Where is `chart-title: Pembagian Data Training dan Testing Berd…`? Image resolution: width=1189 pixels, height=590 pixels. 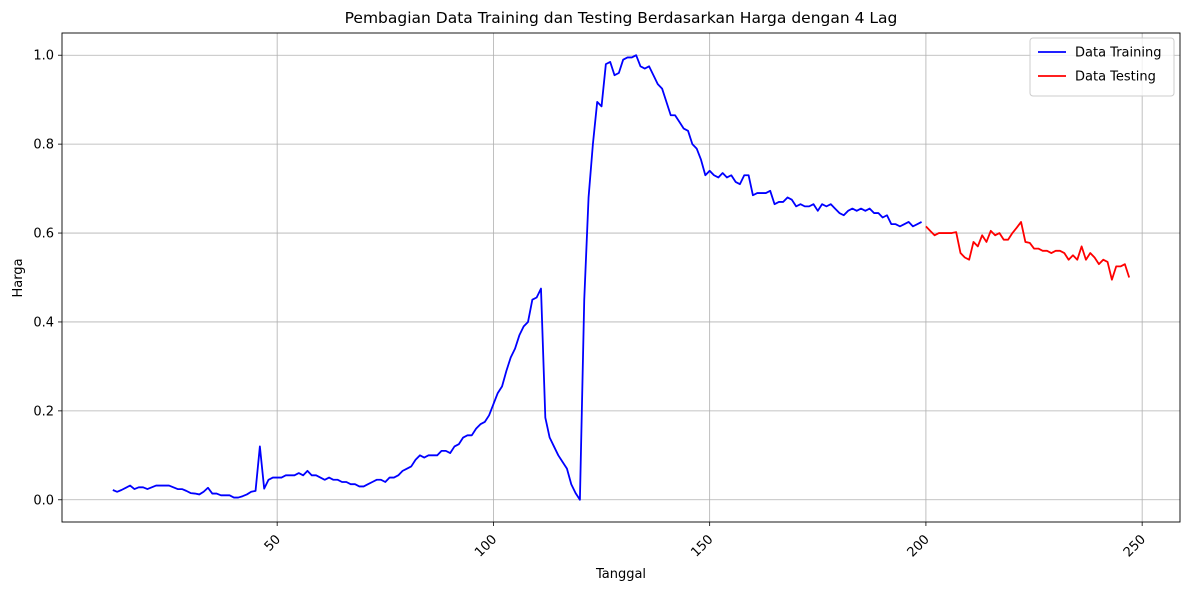
chart-title: Pembagian Data Training dan Testing Berd… is located at coordinates (621, 18).